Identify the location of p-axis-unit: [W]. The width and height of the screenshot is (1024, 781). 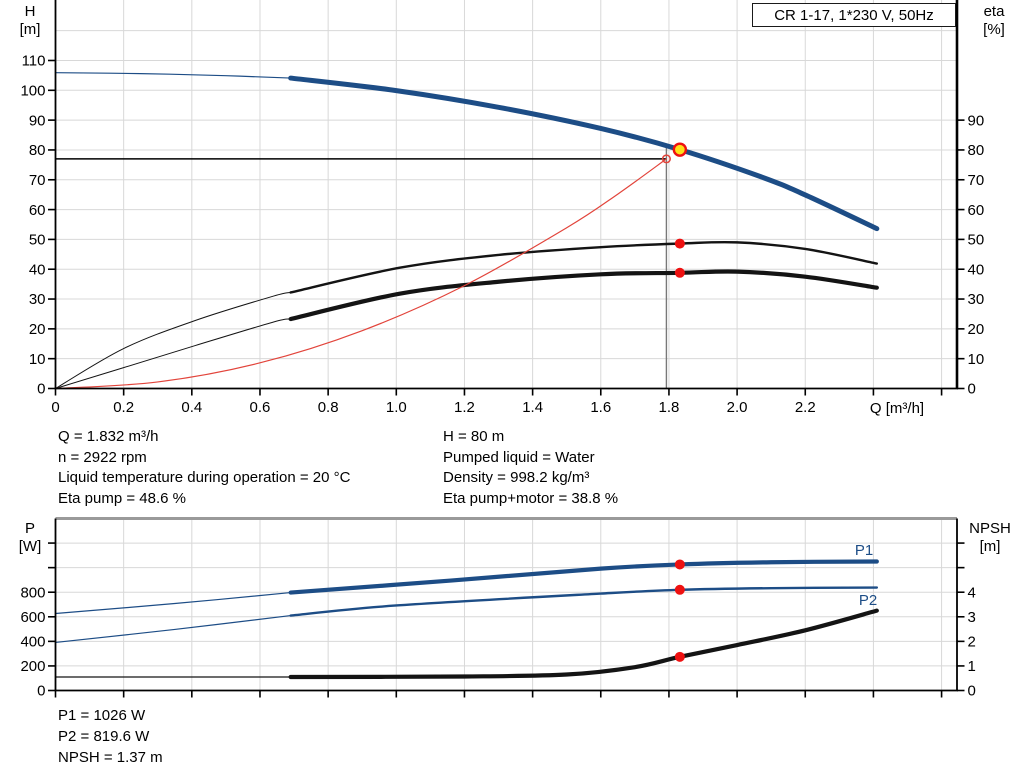
(30, 546).